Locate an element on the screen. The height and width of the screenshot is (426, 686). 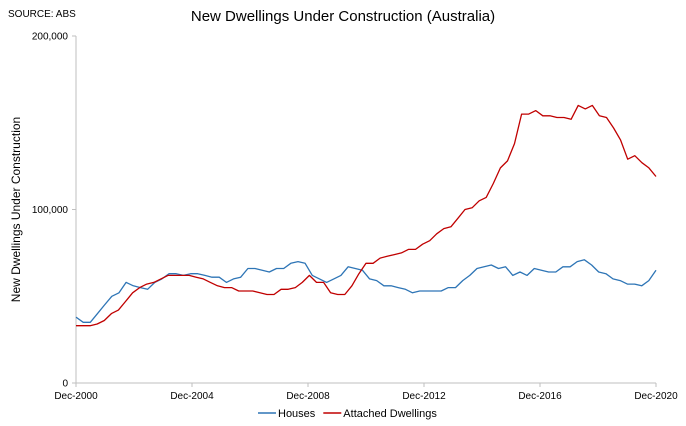
y-tick-label: 100,000 is located at coordinates (50, 210).